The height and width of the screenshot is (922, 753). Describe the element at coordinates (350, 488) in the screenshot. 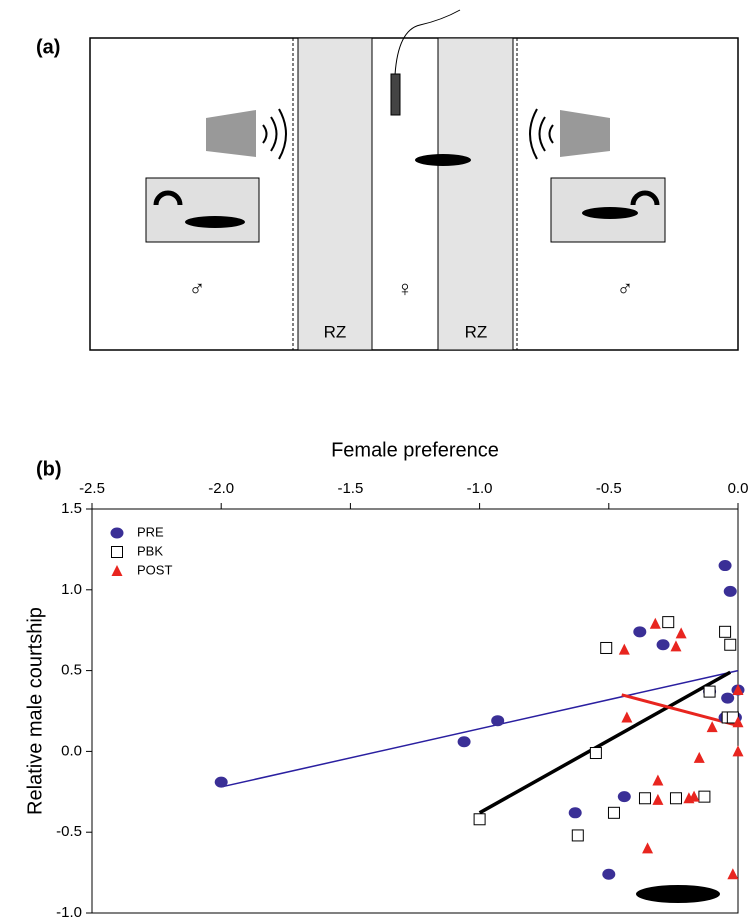

I see `x-tick-label: -1.5` at that location.